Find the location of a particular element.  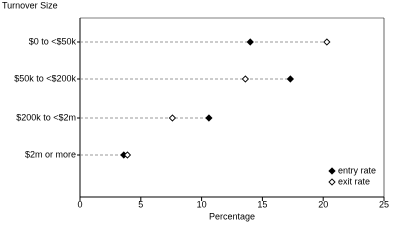

legend-label: exit rate is located at coordinates (354, 181).